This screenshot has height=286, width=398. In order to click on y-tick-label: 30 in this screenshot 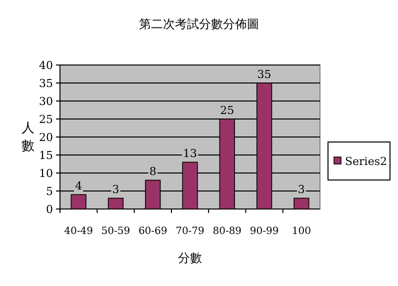, I will do `click(46, 101)`.